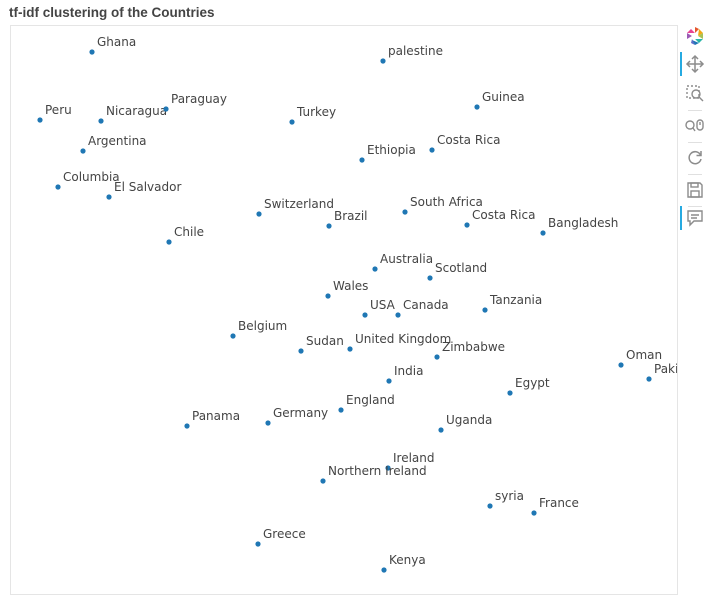 The image size is (719, 600). What do you see at coordinates (583, 223) in the screenshot?
I see `point-label: Bangladesh` at bounding box center [583, 223].